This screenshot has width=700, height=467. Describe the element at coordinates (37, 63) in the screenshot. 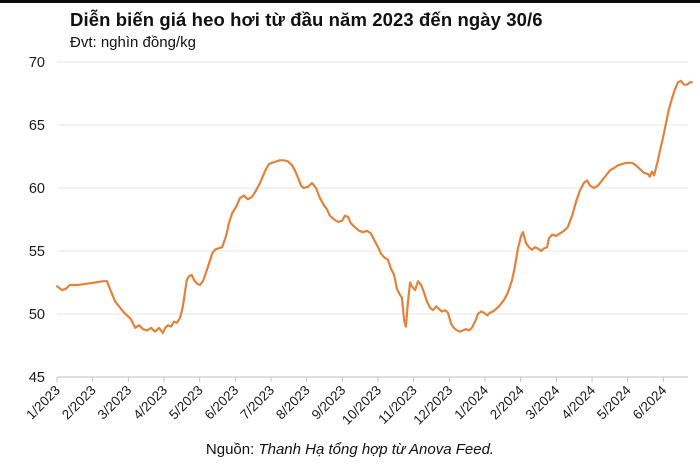

I see `y-tick-label: 70` at that location.